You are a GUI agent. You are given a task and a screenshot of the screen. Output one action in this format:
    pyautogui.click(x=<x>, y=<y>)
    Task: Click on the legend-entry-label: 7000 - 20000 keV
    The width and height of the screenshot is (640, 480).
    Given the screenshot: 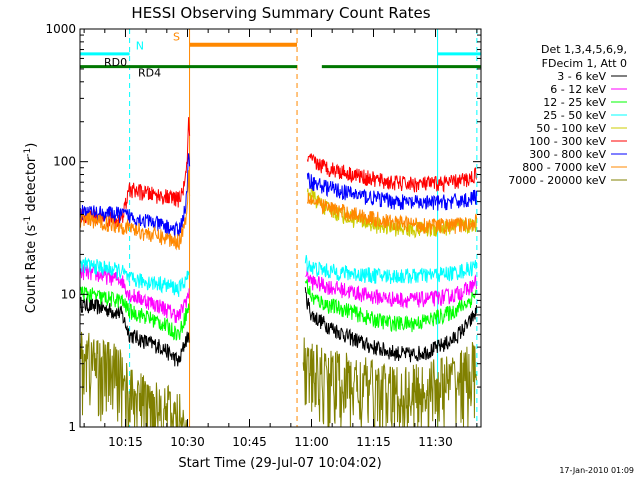 What is the action you would take?
    pyautogui.click(x=557, y=180)
    